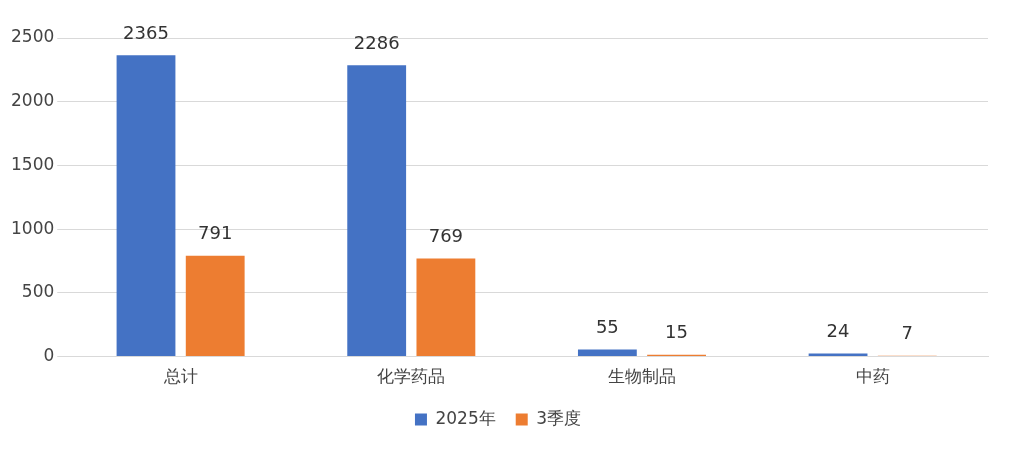 The width and height of the screenshot is (1024, 450). I want to click on data-label: 7, so click(907, 333).